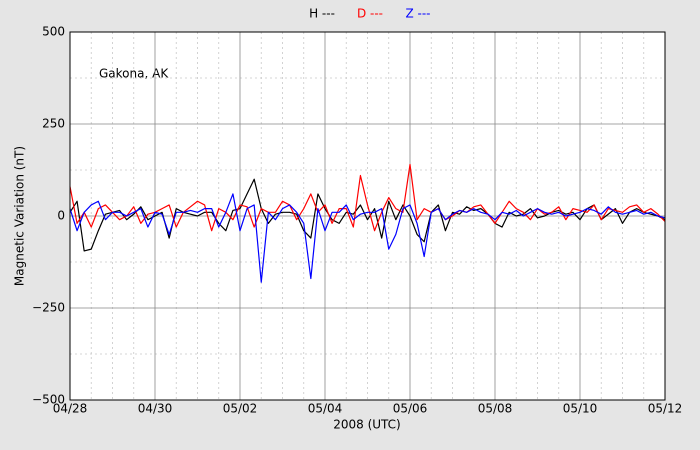 This screenshot has height=450, width=700. What do you see at coordinates (61, 216) in the screenshot?
I see `y-tick-label: 0` at bounding box center [61, 216].